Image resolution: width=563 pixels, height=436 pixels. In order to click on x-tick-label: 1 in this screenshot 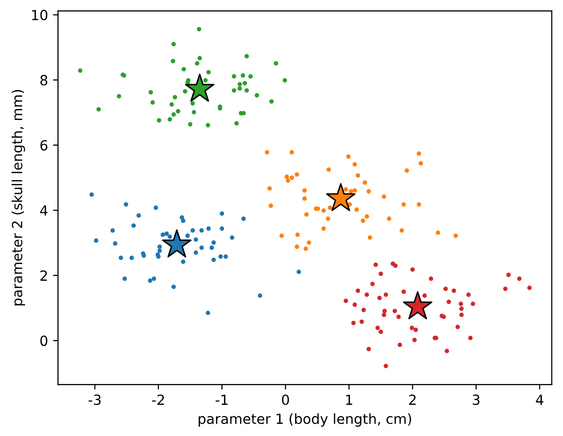, I will do `click(349, 399)`.